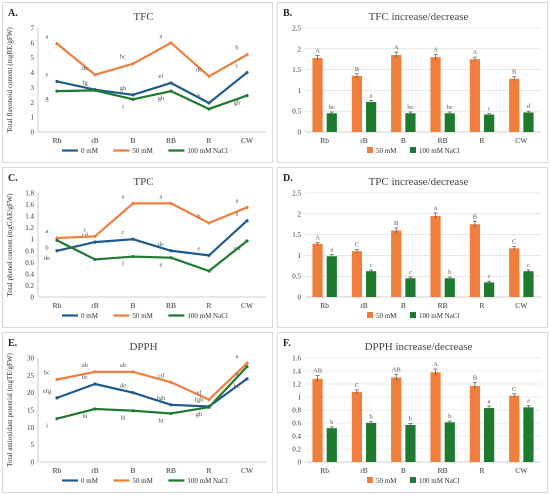  What do you see at coordinates (122, 418) in the screenshot?
I see `significance-letter: hi` at bounding box center [122, 418].